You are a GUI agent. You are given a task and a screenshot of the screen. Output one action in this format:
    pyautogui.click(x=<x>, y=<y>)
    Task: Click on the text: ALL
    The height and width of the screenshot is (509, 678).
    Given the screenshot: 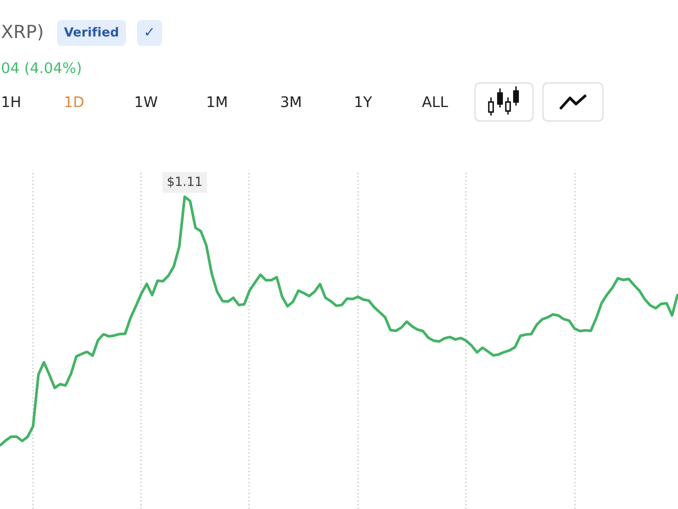 What is the action you would take?
    pyautogui.click(x=435, y=102)
    